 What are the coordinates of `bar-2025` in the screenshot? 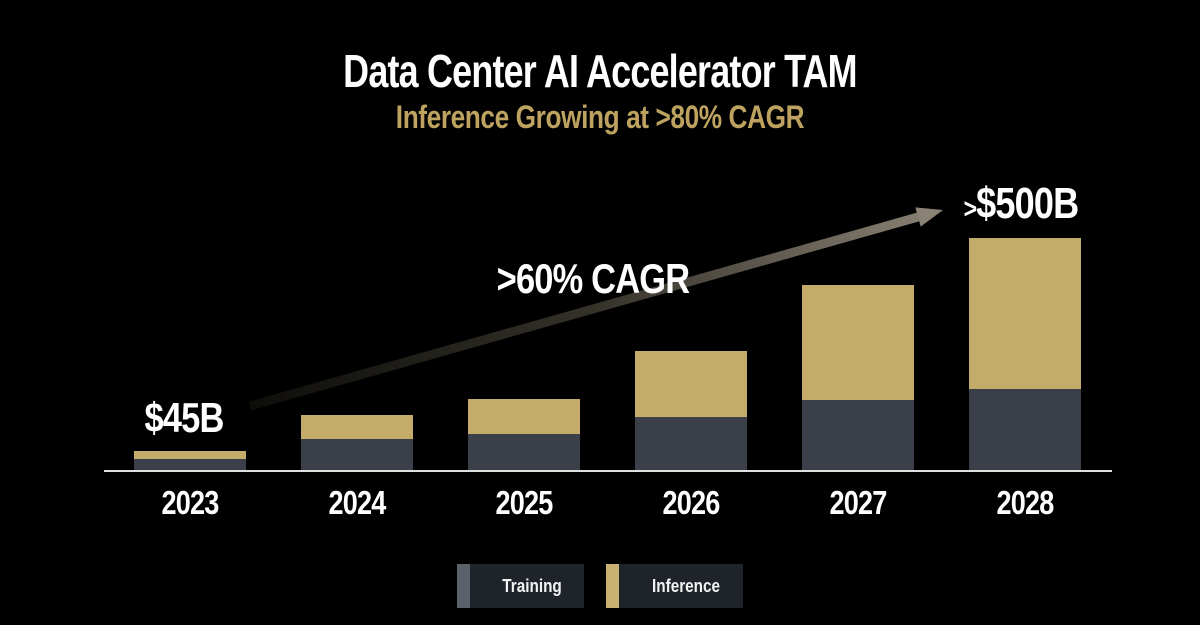 It's located at (524, 435).